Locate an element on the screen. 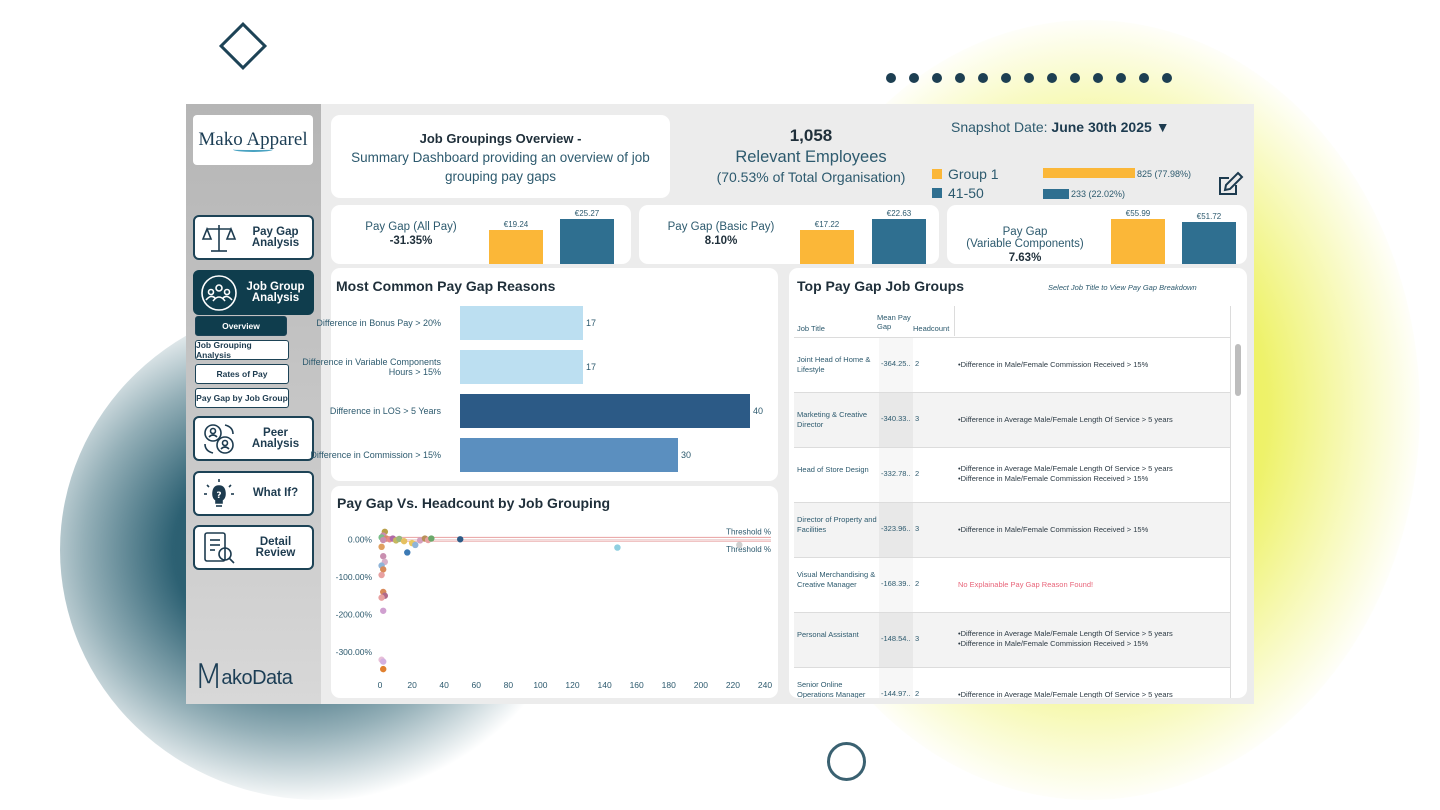  headcount-cell: 2 is located at coordinates (917, 583).